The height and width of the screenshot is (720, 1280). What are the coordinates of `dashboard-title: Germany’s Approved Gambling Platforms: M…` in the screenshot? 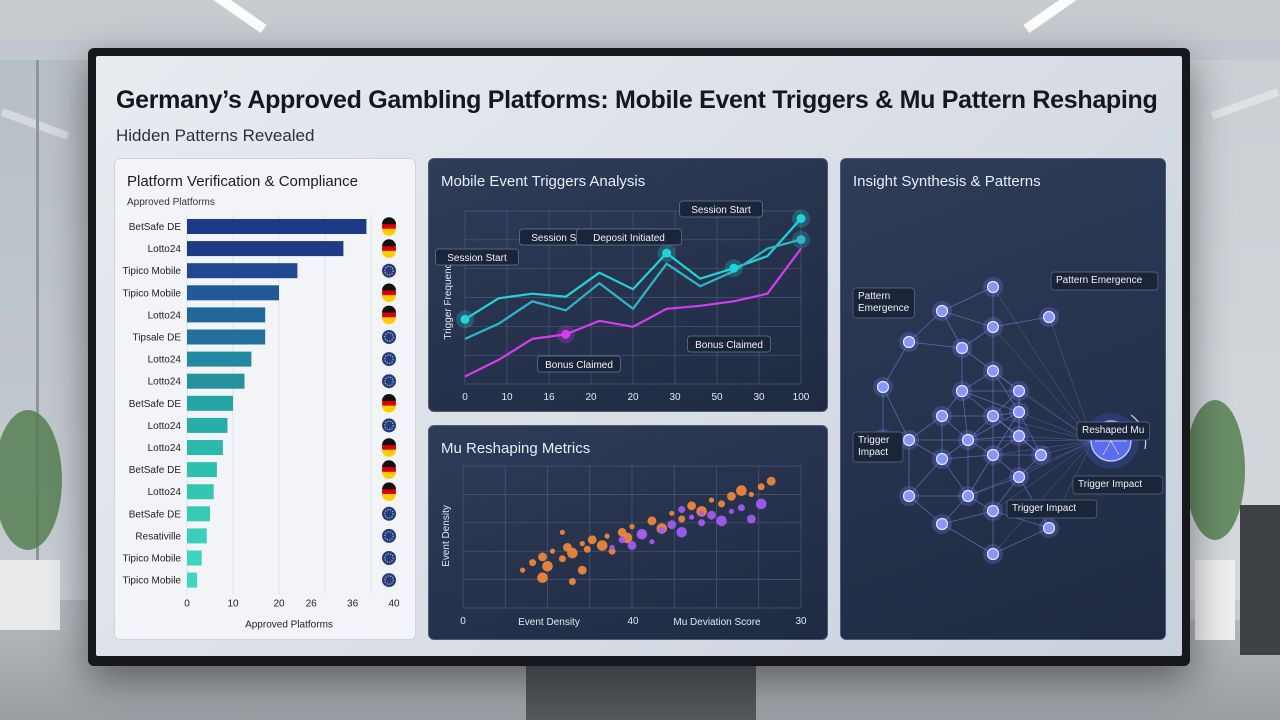 It's located at (637, 100).